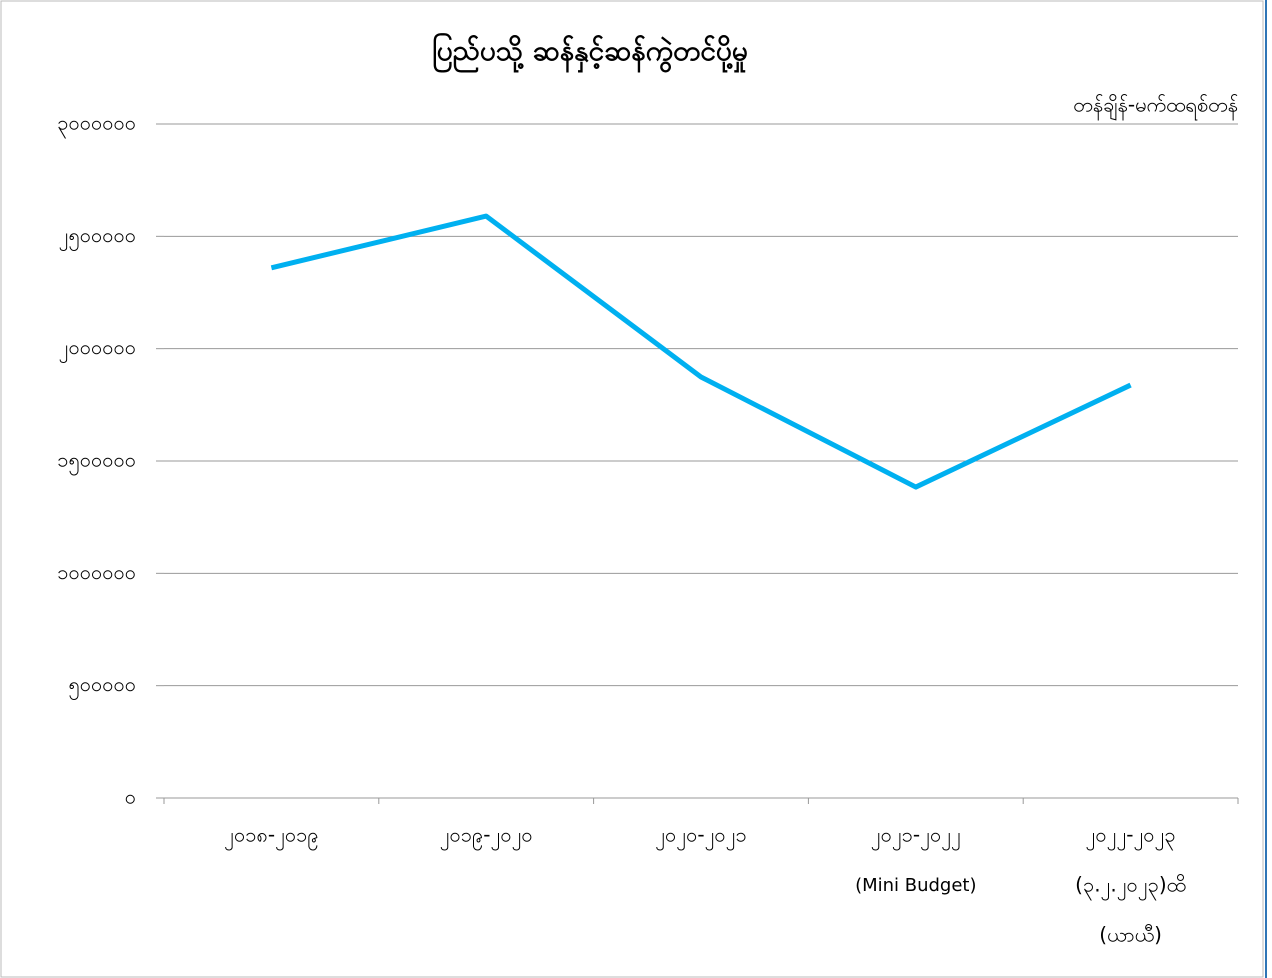 The width and height of the screenshot is (1272, 978). What do you see at coordinates (1130, 935) in the screenshot?
I see `x-tick-label: (ယာယီ)` at bounding box center [1130, 935].